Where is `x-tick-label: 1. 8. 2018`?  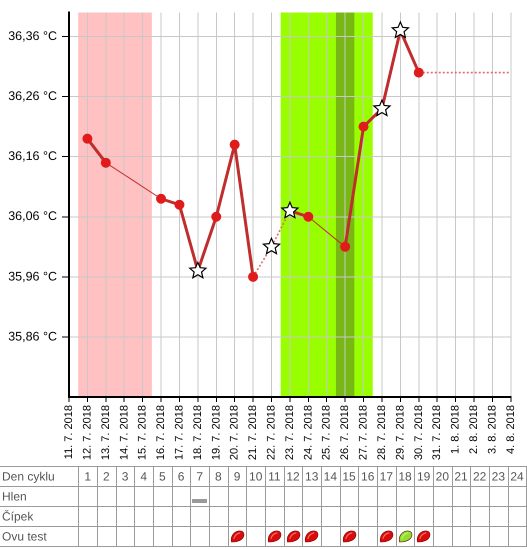
x-tick-label: 1. 8. 2018 is located at coordinates (456, 429).